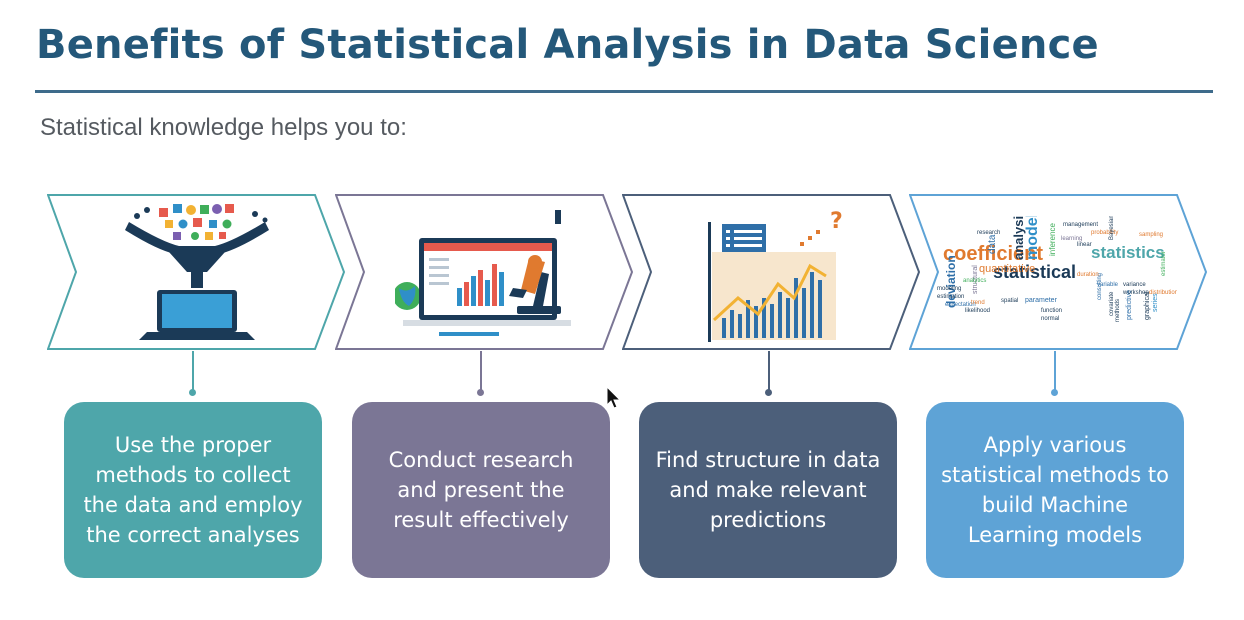 The width and height of the screenshot is (1244, 620). What do you see at coordinates (960, 305) in the screenshot?
I see `word-cloud-word: expectation` at bounding box center [960, 305].